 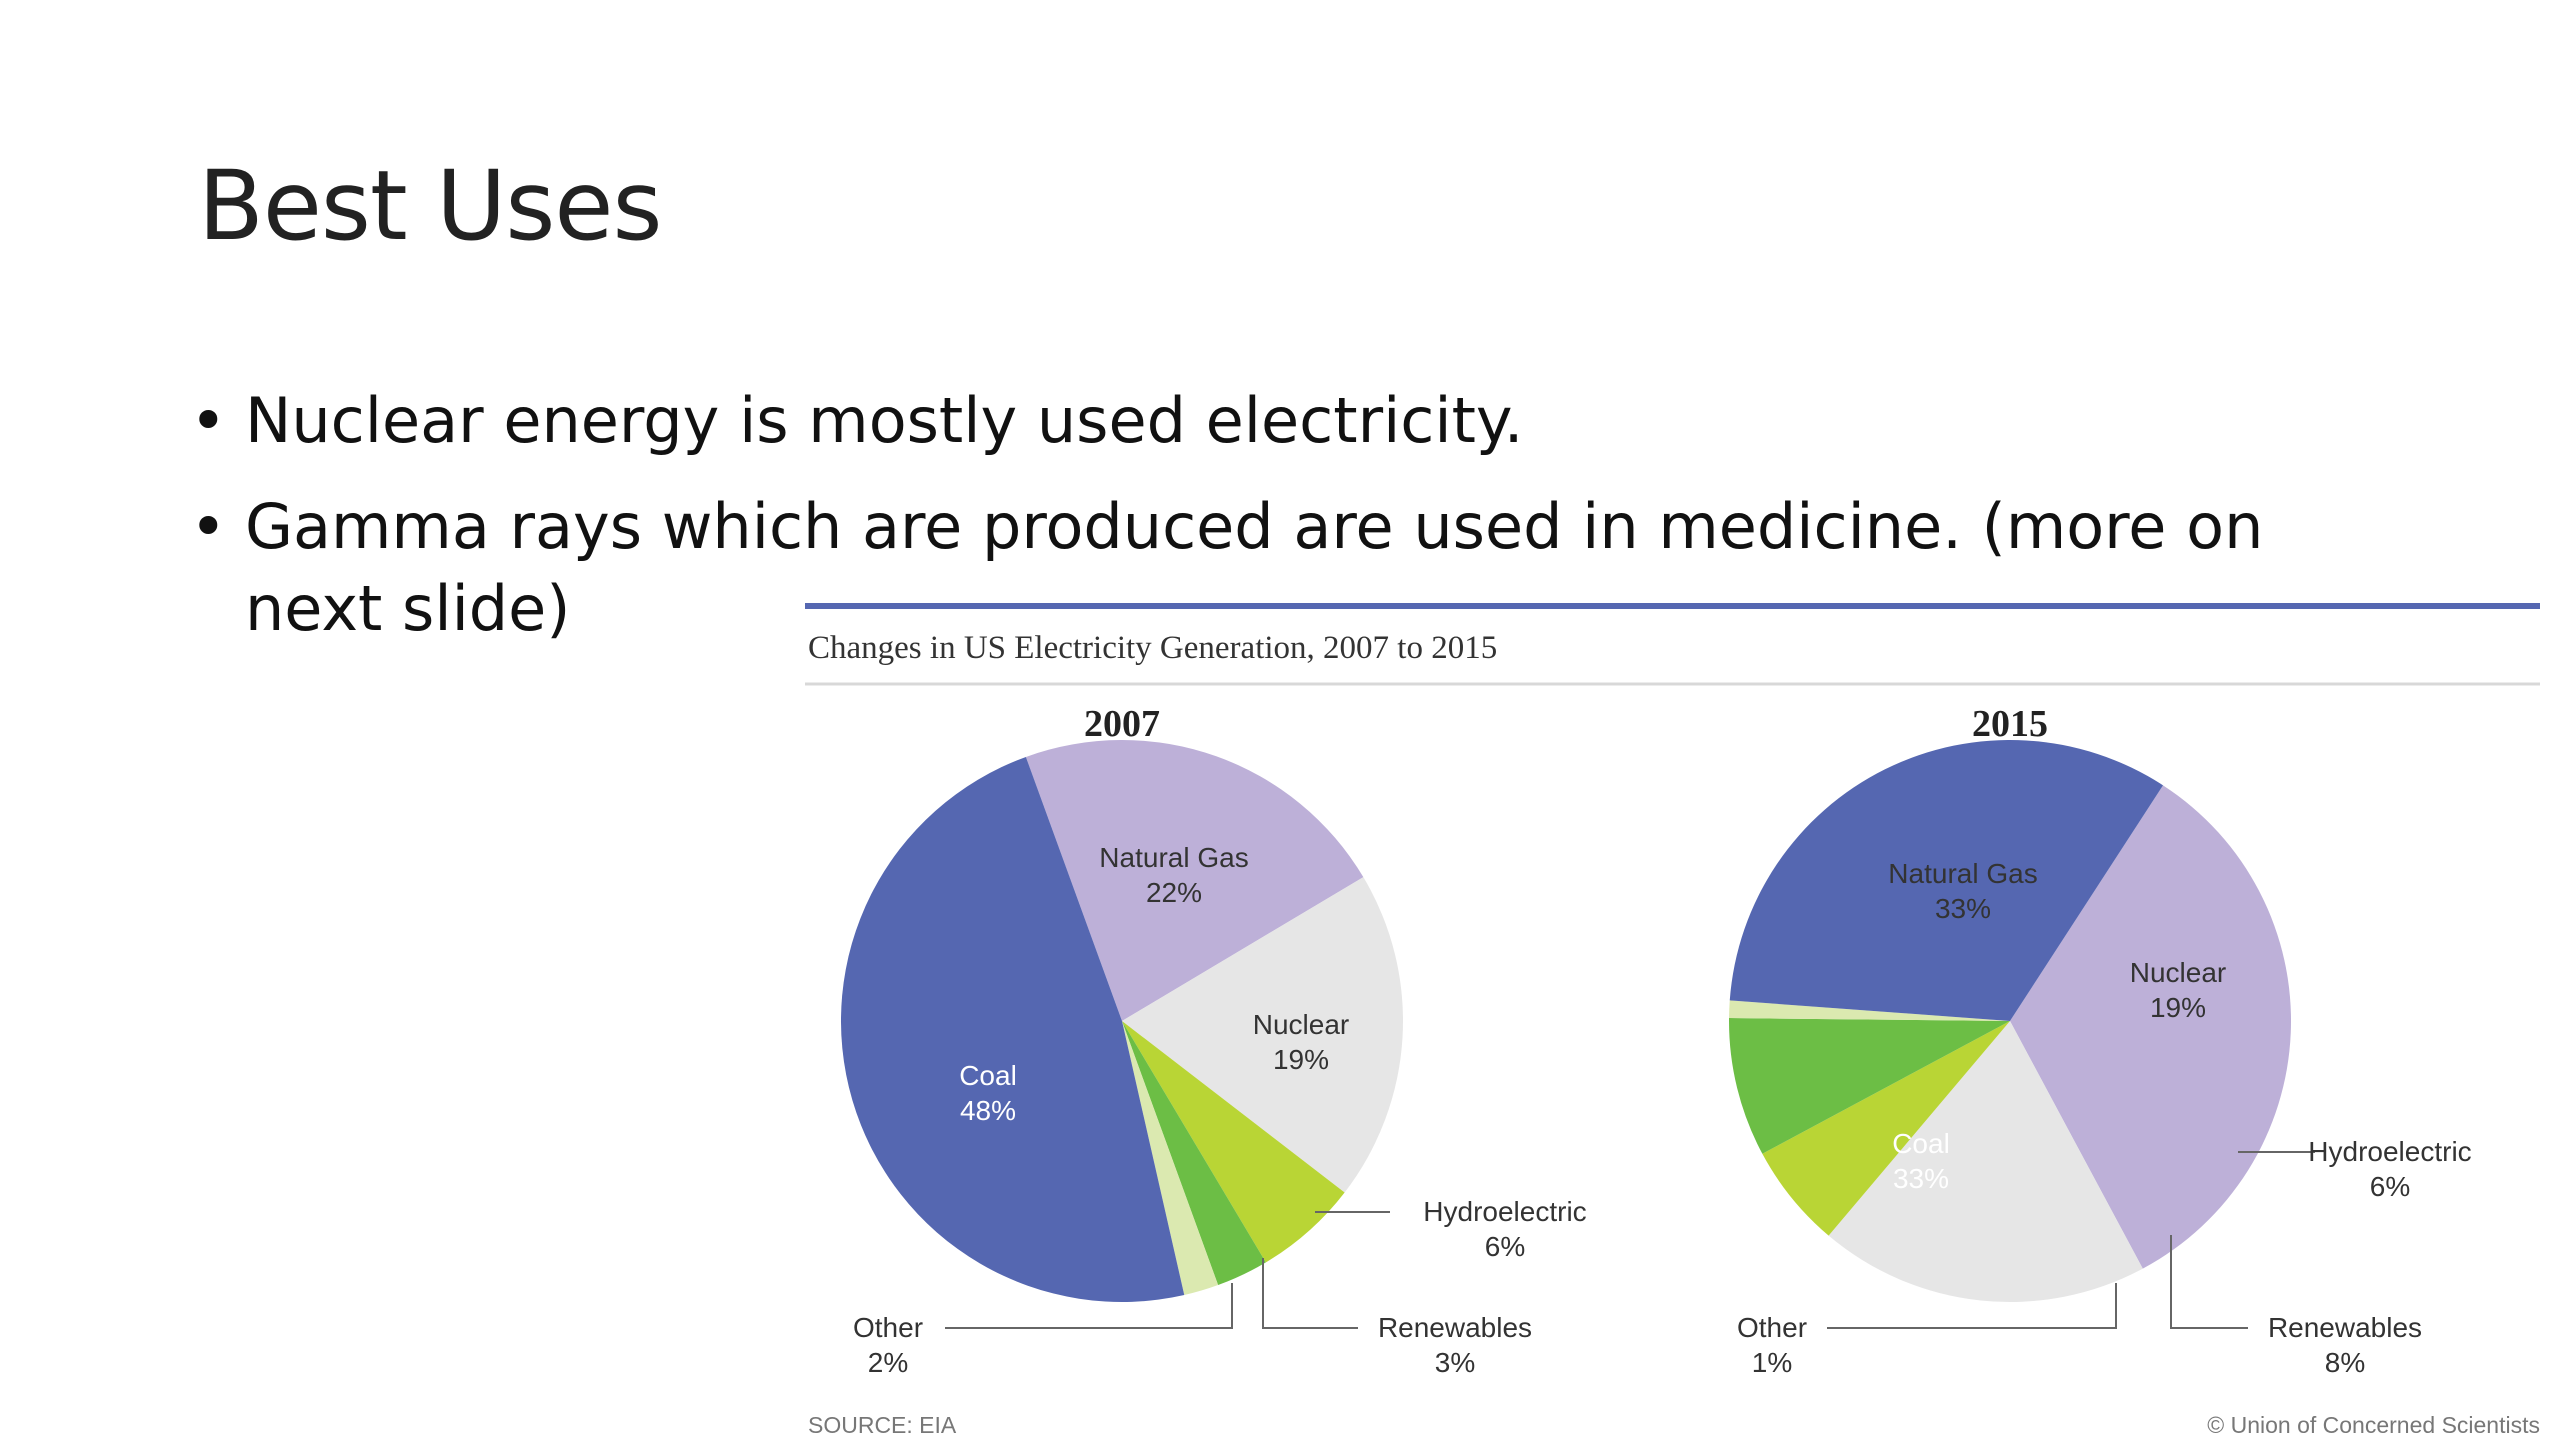 What do you see at coordinates (430, 206) in the screenshot?
I see `slide-title: Best Uses` at bounding box center [430, 206].